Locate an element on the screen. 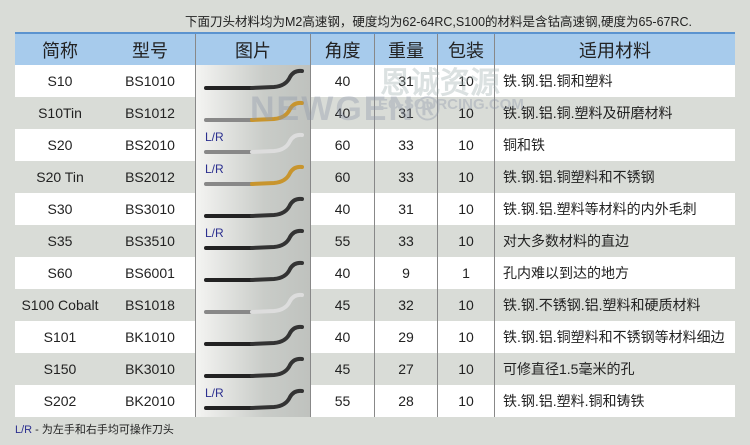 Image resolution: width=750 pixels, height=445 pixels. table-header: 简称 型号 图片 角度 重量 包装 适用材料 is located at coordinates (375, 48).